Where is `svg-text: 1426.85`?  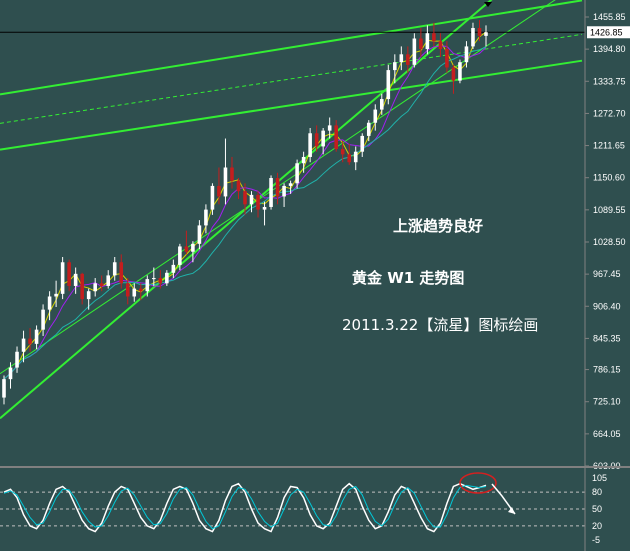
svg-text: 1426.85 is located at coordinates (606, 32).